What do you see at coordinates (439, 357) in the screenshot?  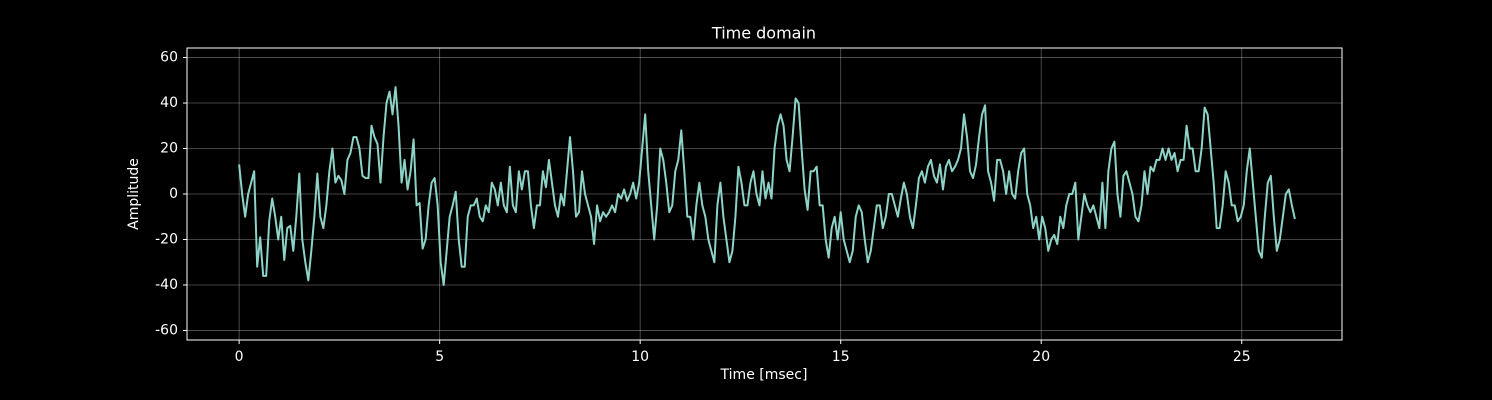 I see `x-tick-label: 5` at bounding box center [439, 357].